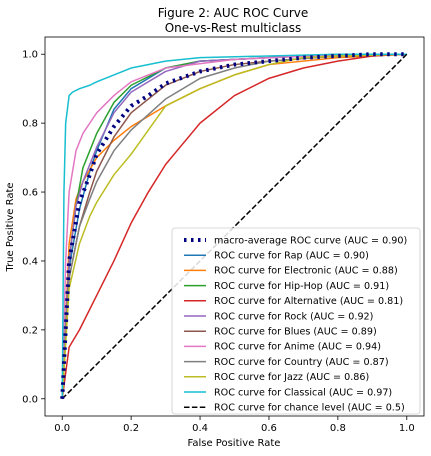  I want to click on x-ticks: 0.0 0.2 0.4 0.6 0.8 1.0, so click(234, 425).